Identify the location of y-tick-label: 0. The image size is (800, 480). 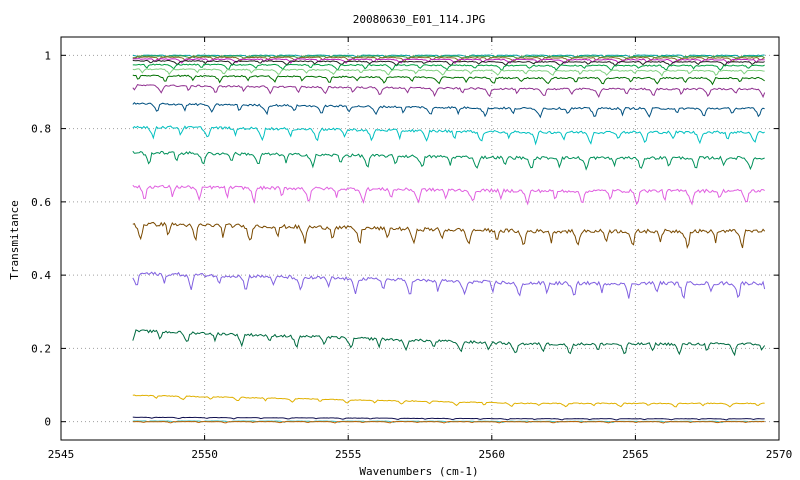
(47, 422).